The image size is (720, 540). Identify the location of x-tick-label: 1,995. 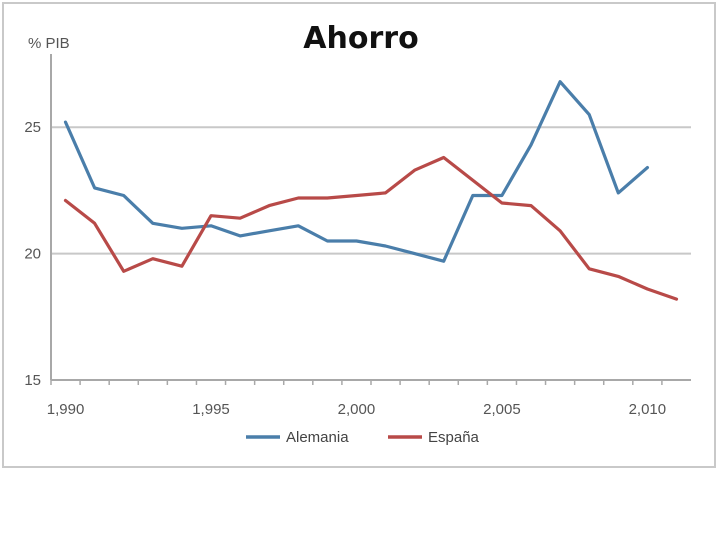
(211, 409).